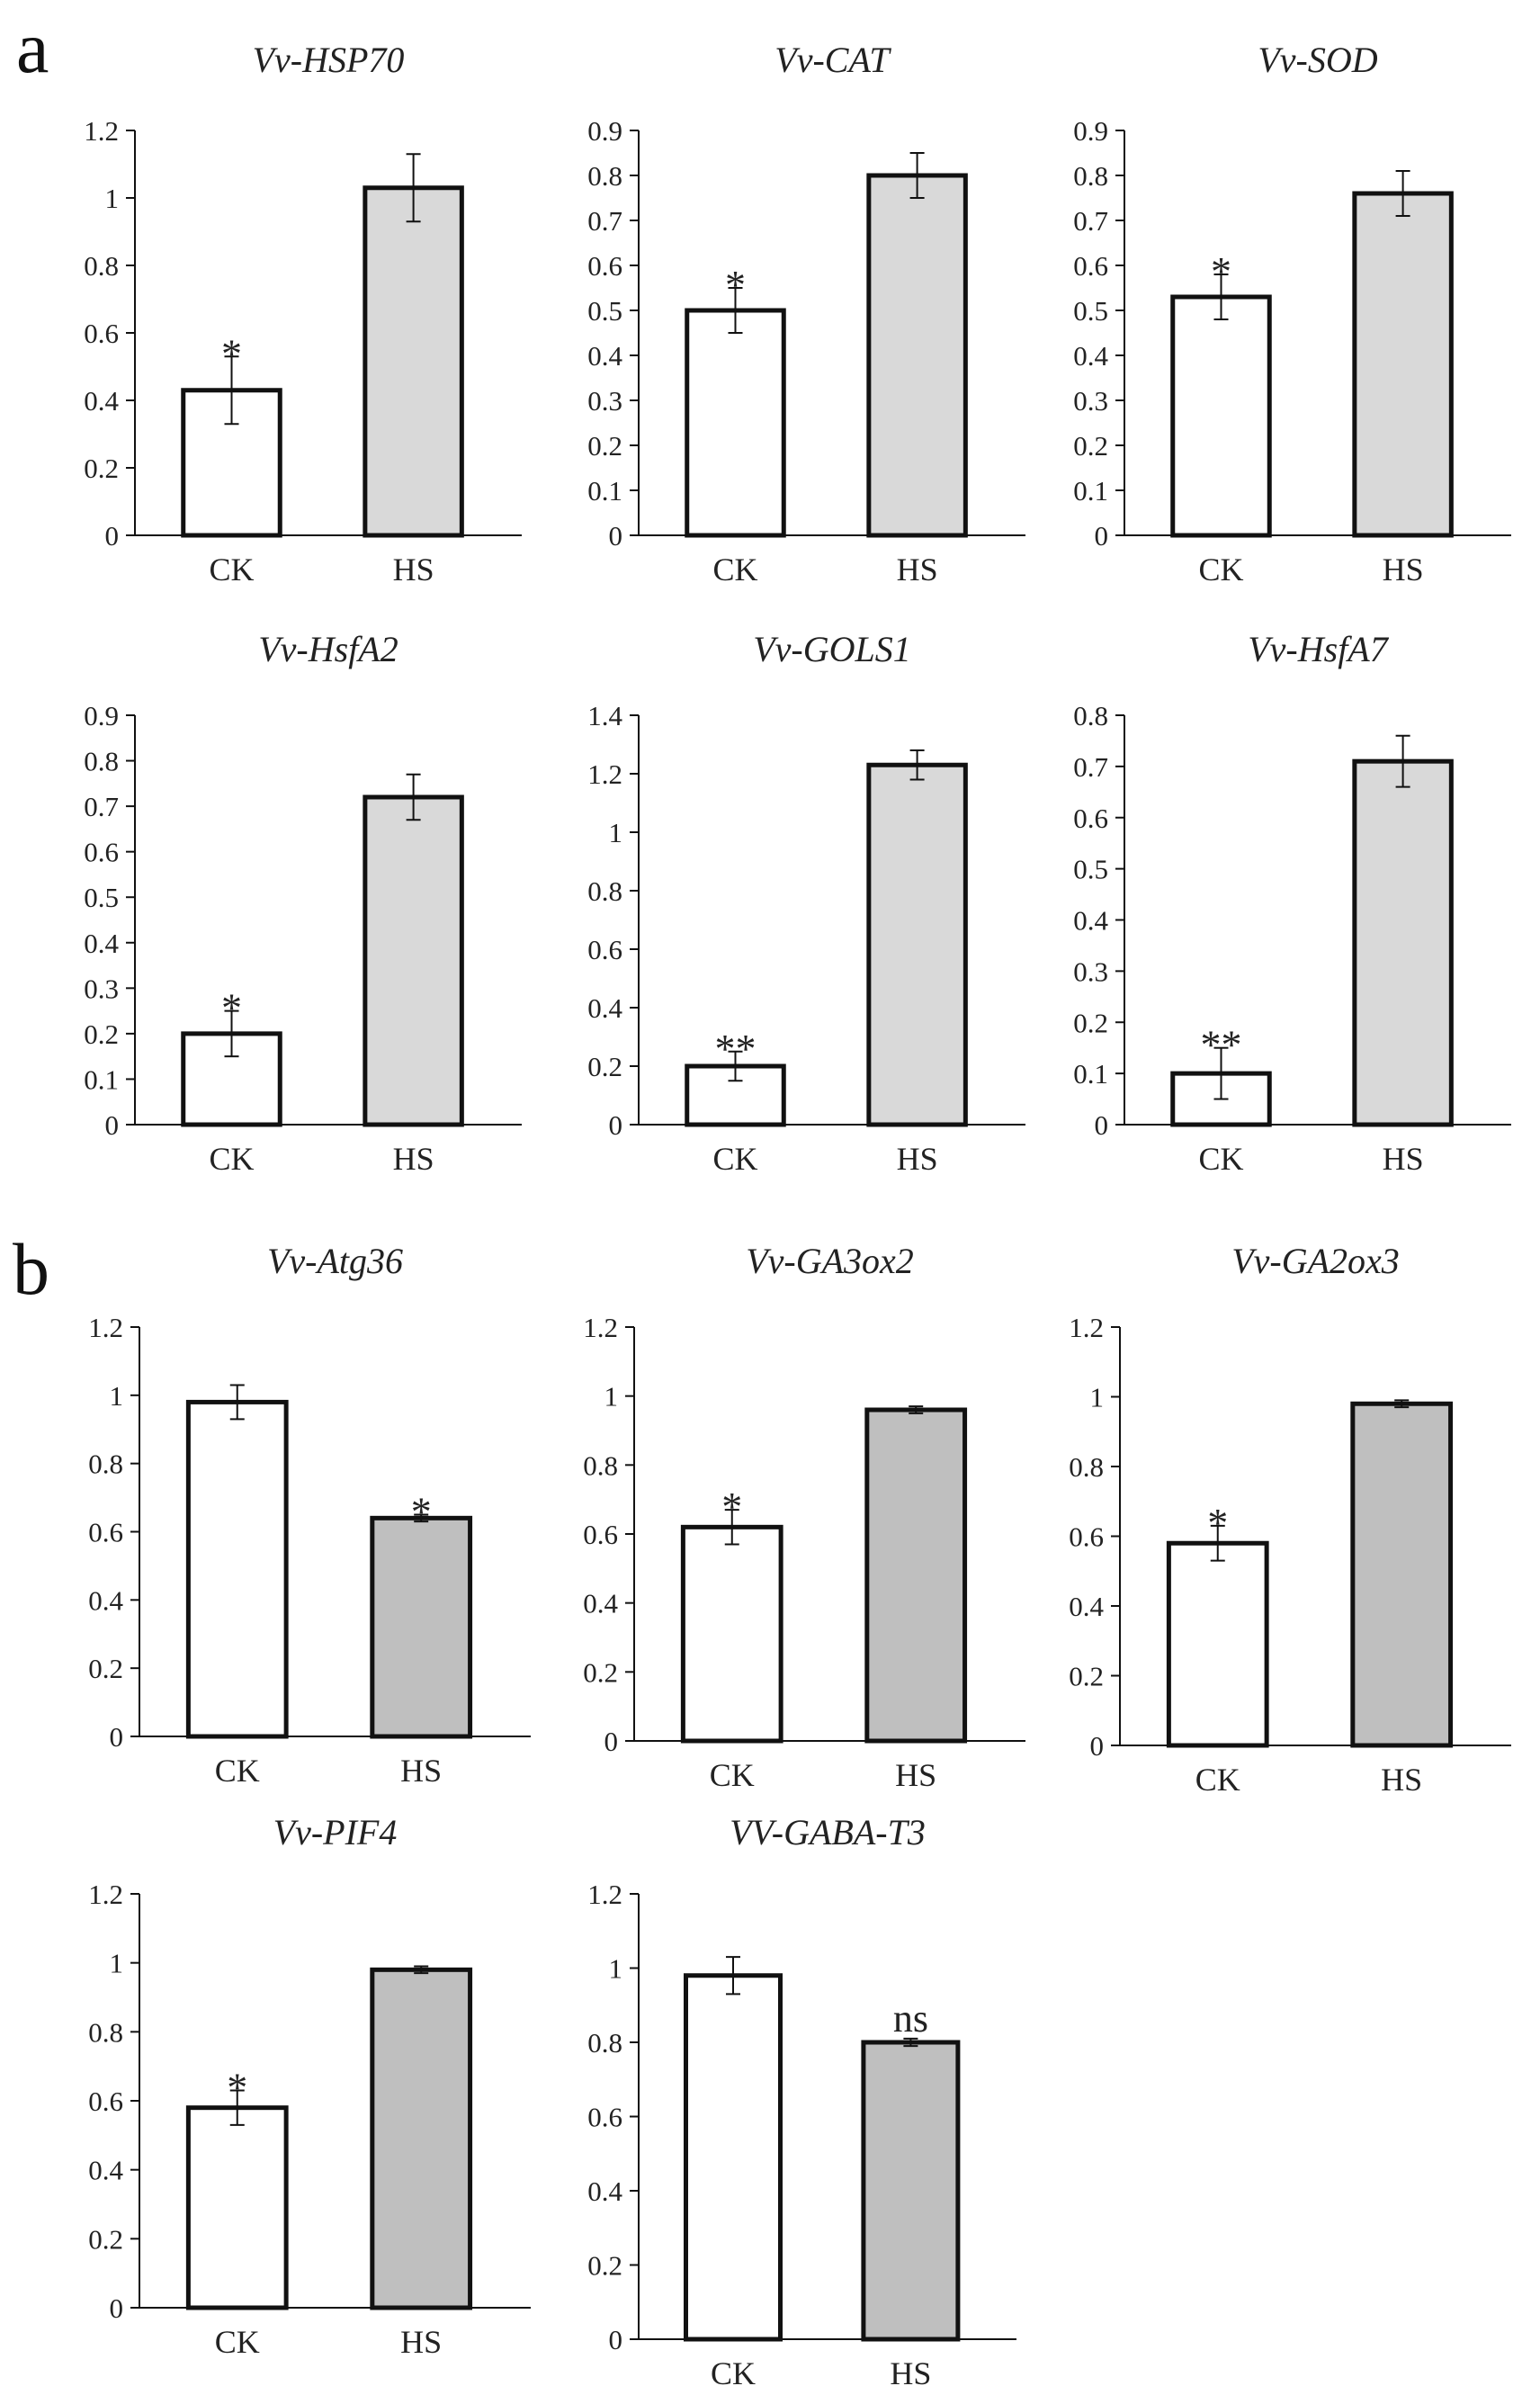 The width and height of the screenshot is (1540, 2395). Describe the element at coordinates (832, 649) in the screenshot. I see `chart-title: Vv-GOLS1` at that location.